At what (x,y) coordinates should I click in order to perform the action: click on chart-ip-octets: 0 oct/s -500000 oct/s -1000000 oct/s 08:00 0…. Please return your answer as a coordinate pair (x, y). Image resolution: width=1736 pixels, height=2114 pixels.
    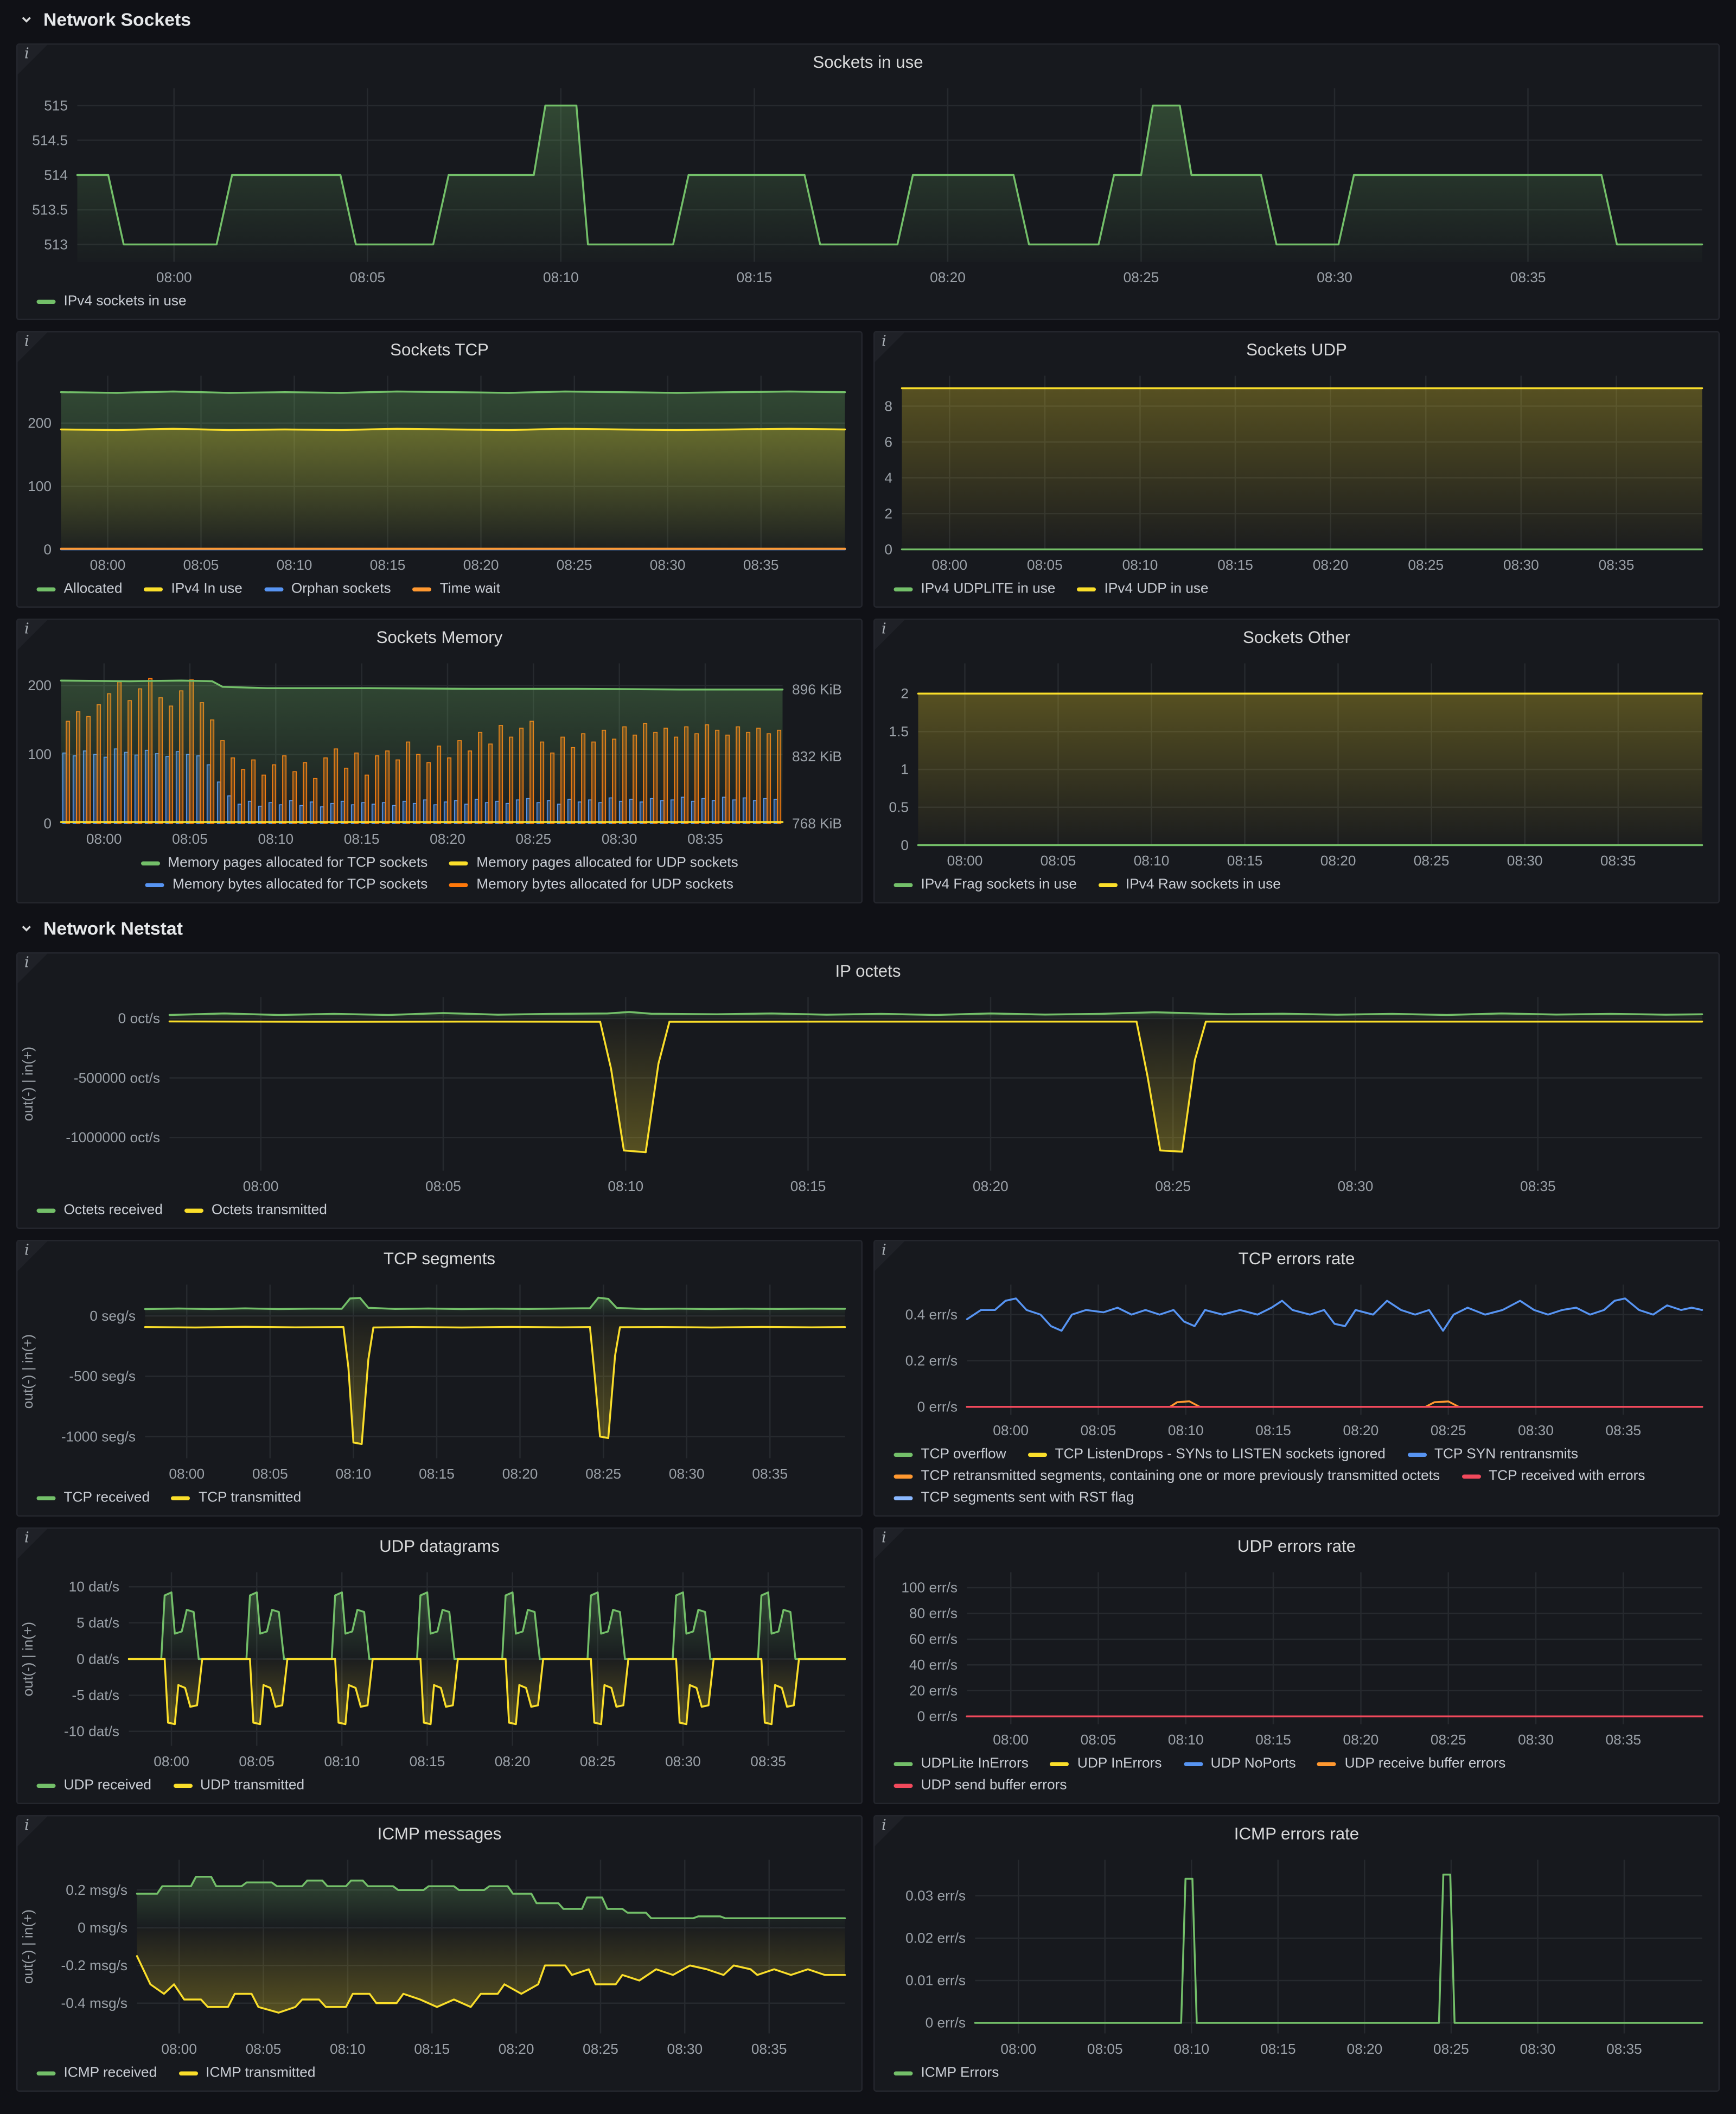
    Looking at the image, I should click on (868, 1091).